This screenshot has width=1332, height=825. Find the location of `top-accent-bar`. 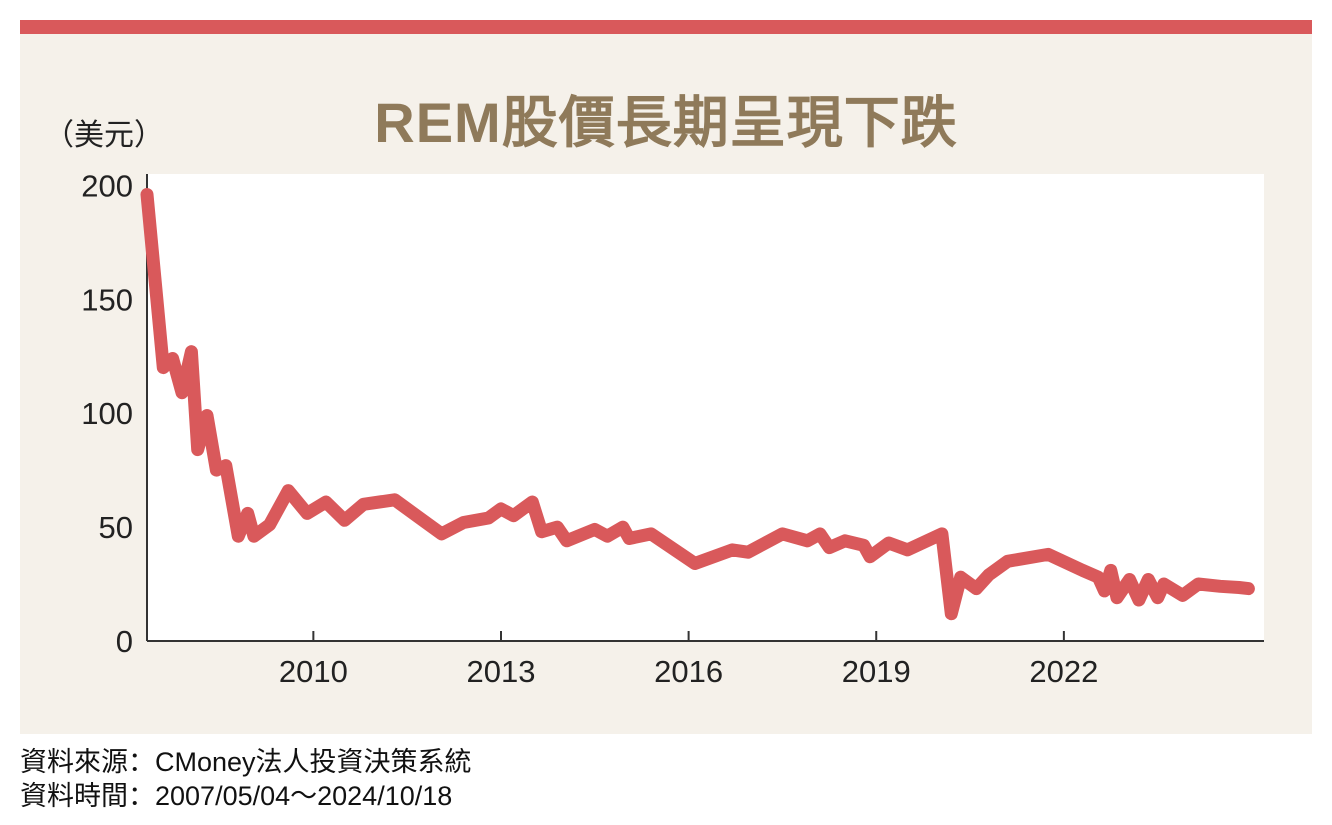

top-accent-bar is located at coordinates (666, 27).